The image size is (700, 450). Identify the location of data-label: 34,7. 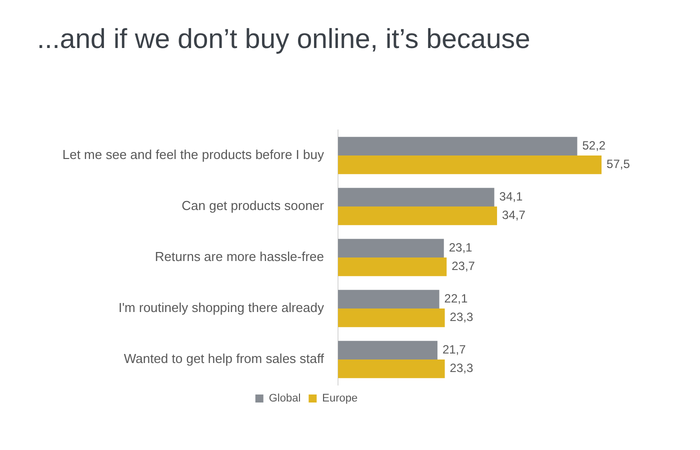
(514, 215).